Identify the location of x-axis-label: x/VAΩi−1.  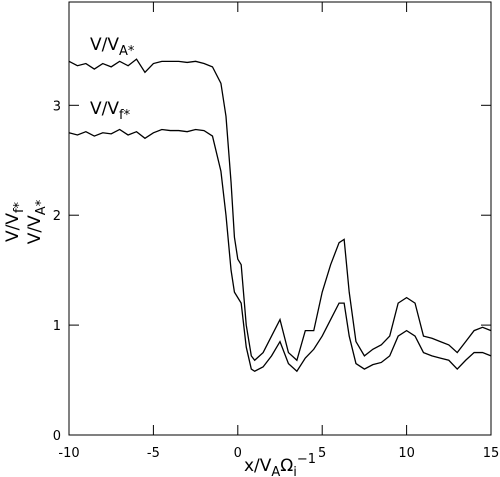
(280, 464).